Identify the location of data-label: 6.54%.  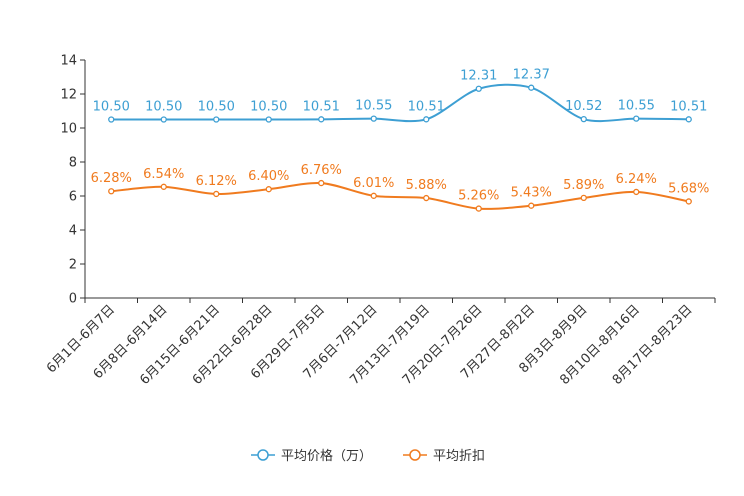
(163, 174).